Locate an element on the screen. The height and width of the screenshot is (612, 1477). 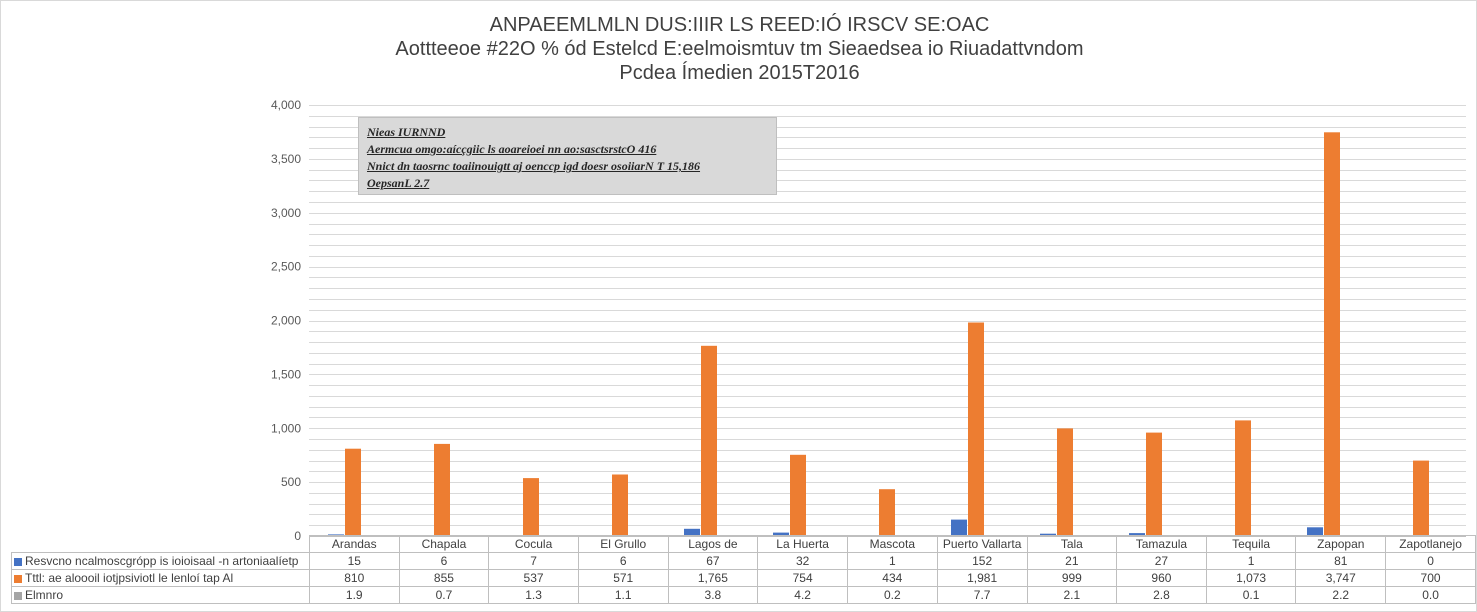
data-label: 1,765 is located at coordinates (713, 578).